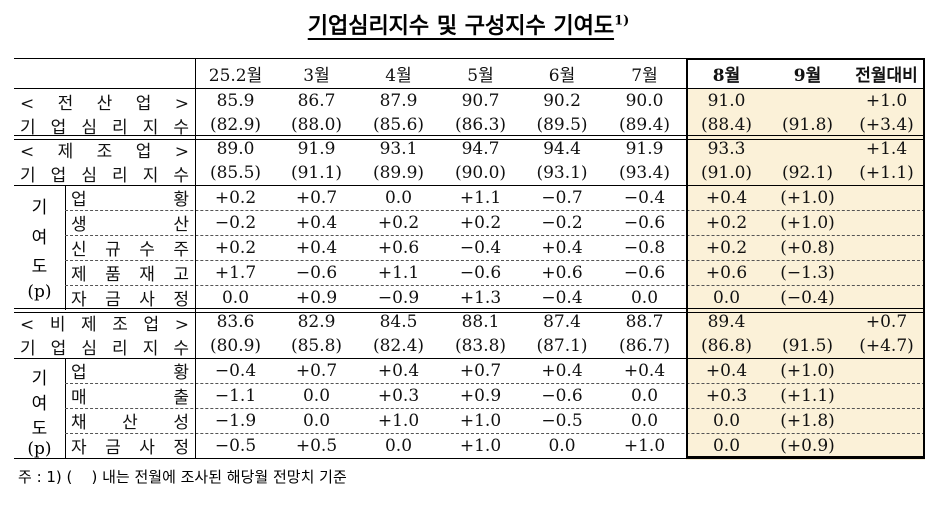  I want to click on contribution-value: (−0.4), so click(807, 297).